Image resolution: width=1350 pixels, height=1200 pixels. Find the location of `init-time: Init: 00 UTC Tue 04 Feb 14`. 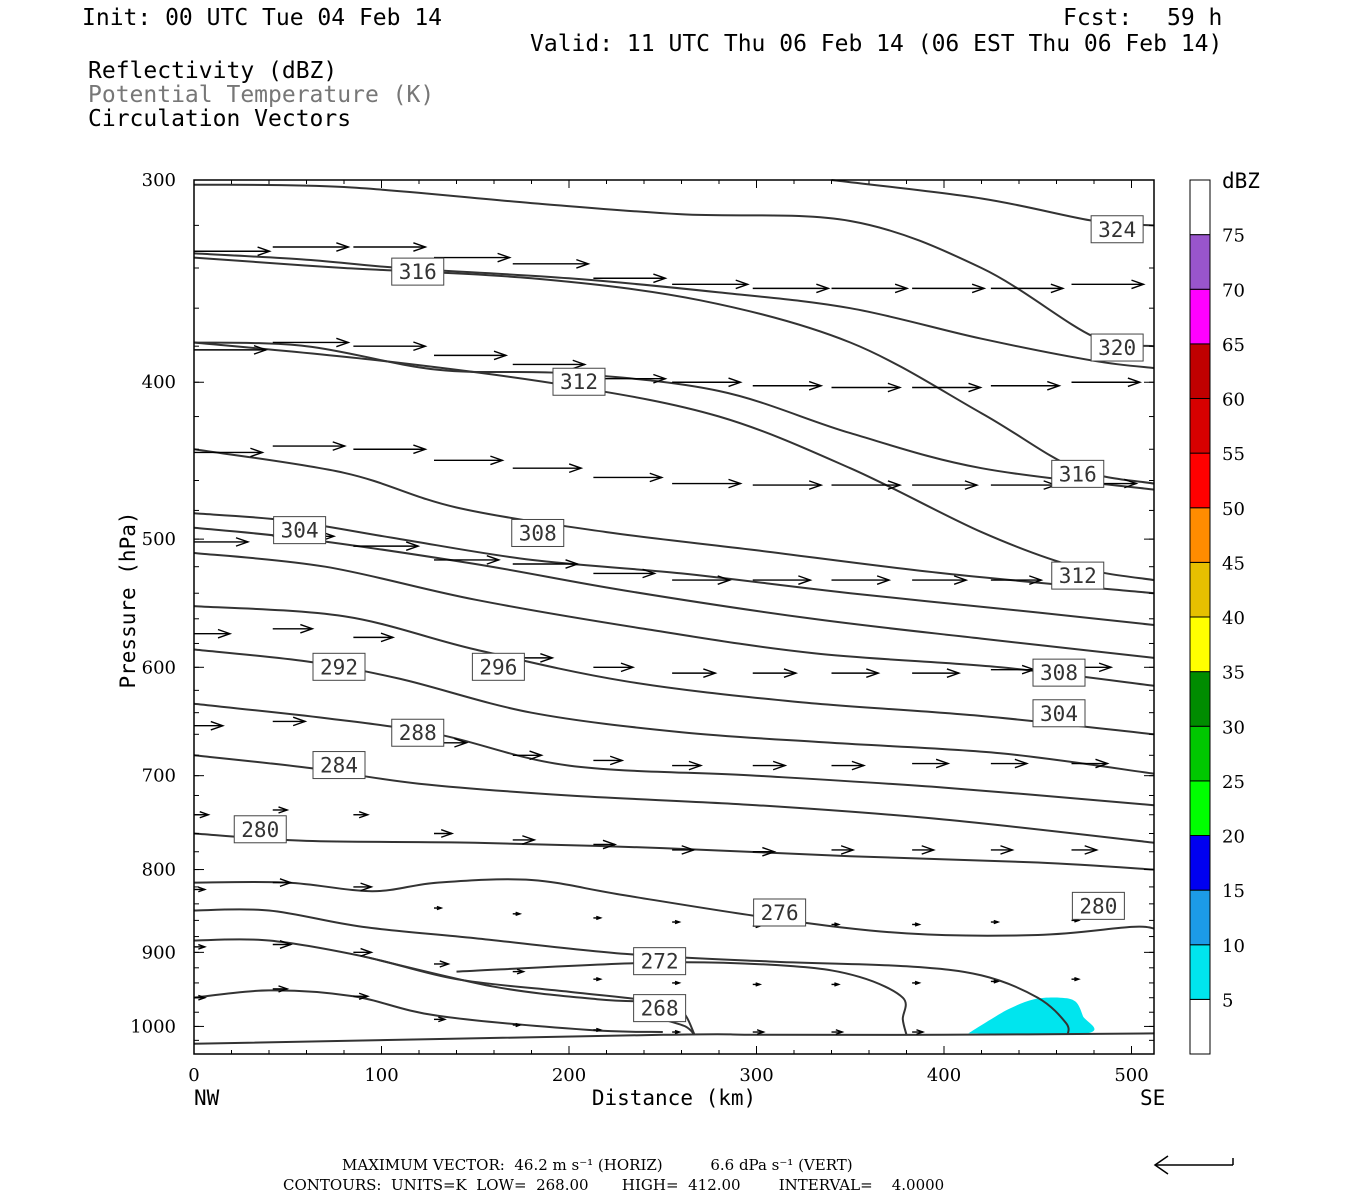

init-time: Init: 00 UTC Tue 04 Feb 14 is located at coordinates (262, 18).